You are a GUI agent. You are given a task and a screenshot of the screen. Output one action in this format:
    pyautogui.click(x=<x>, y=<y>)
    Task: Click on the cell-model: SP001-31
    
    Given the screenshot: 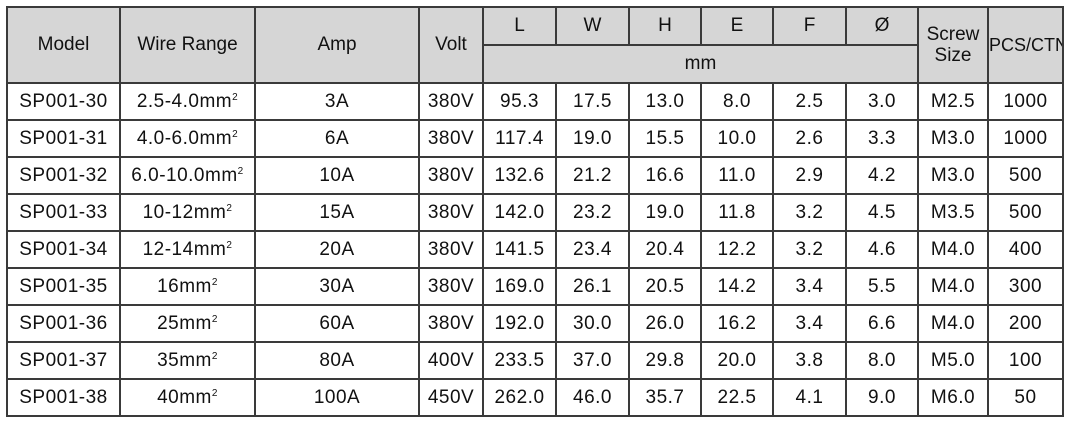 What is the action you would take?
    pyautogui.click(x=63, y=138)
    